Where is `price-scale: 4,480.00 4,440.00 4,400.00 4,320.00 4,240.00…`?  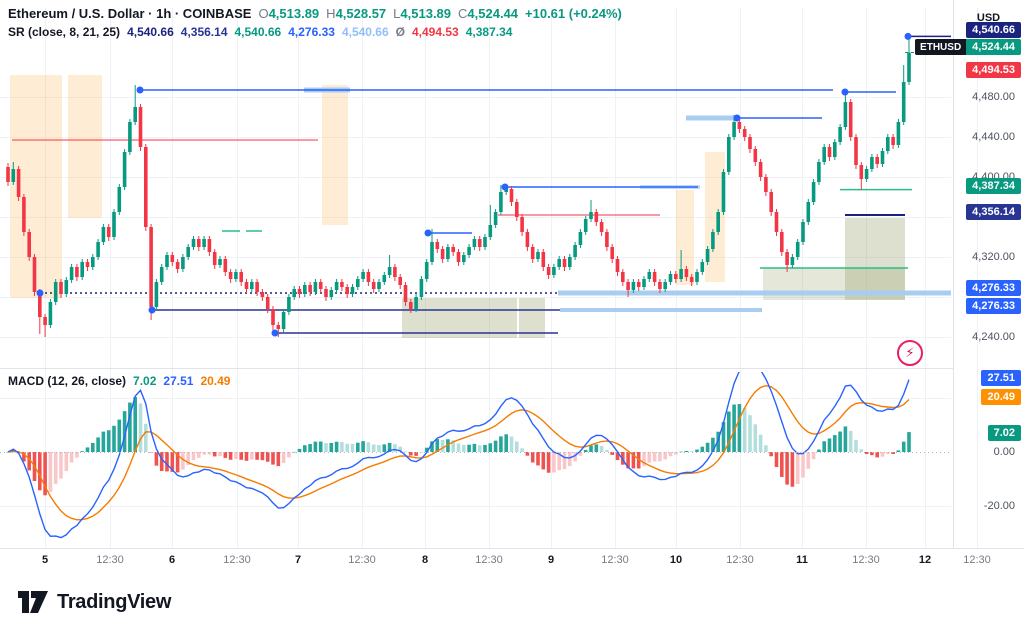 price-scale: 4,480.00 4,440.00 4,400.00 4,320.00 4,240.00… is located at coordinates (969, 274).